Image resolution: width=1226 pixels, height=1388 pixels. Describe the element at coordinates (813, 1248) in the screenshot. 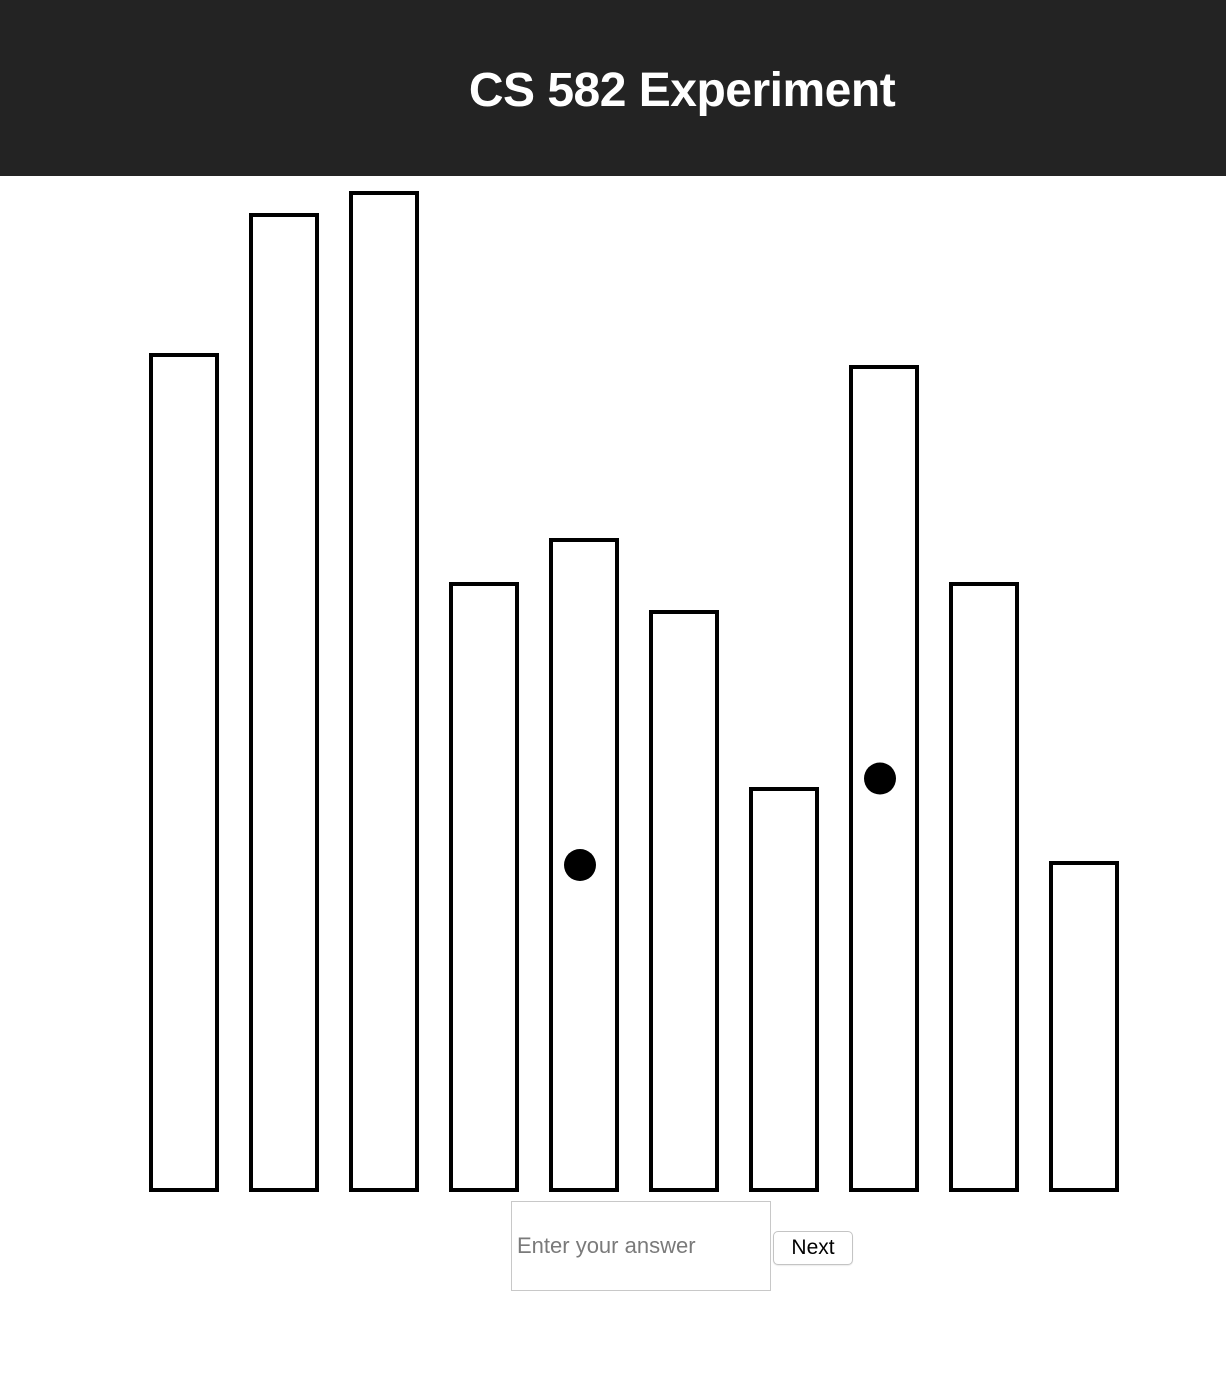

I see `next-button: Next` at that location.